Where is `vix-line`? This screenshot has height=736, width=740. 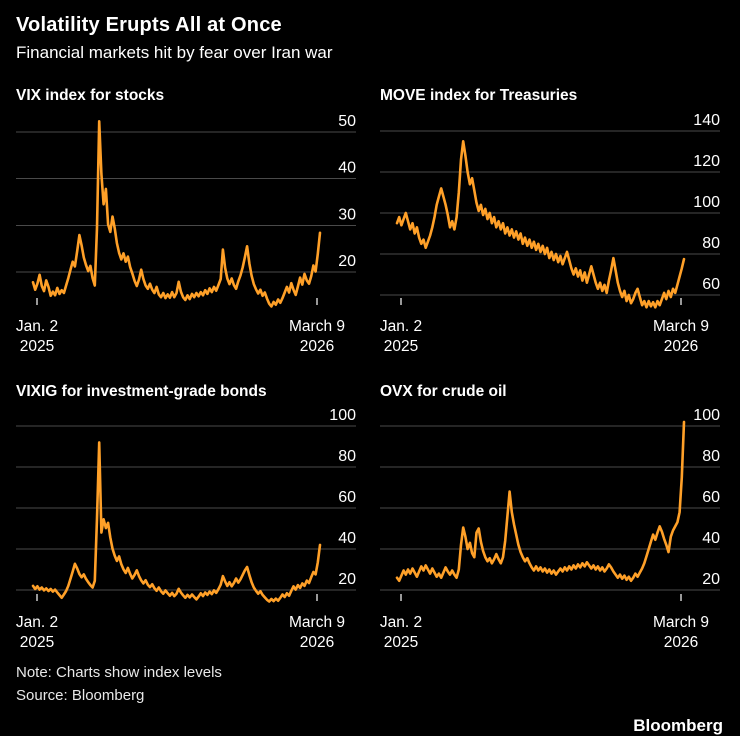 vix-line is located at coordinates (176, 214).